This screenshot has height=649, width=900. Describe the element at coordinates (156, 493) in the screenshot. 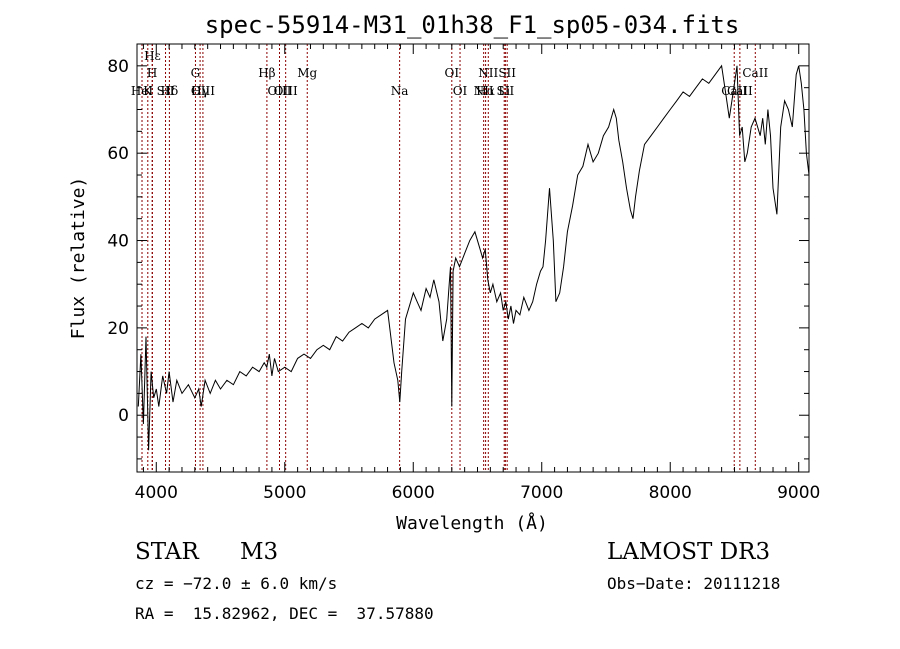

I see `x-tick-label: 4000` at that location.